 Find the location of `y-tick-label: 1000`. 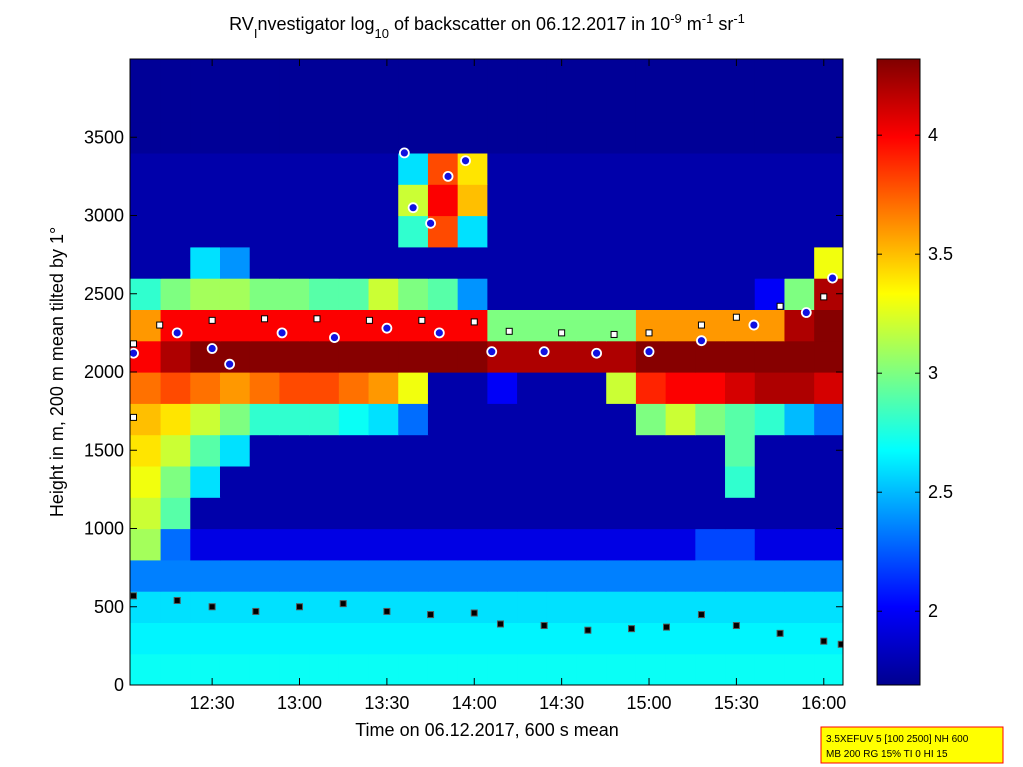

y-tick-label: 1000 is located at coordinates (104, 529).